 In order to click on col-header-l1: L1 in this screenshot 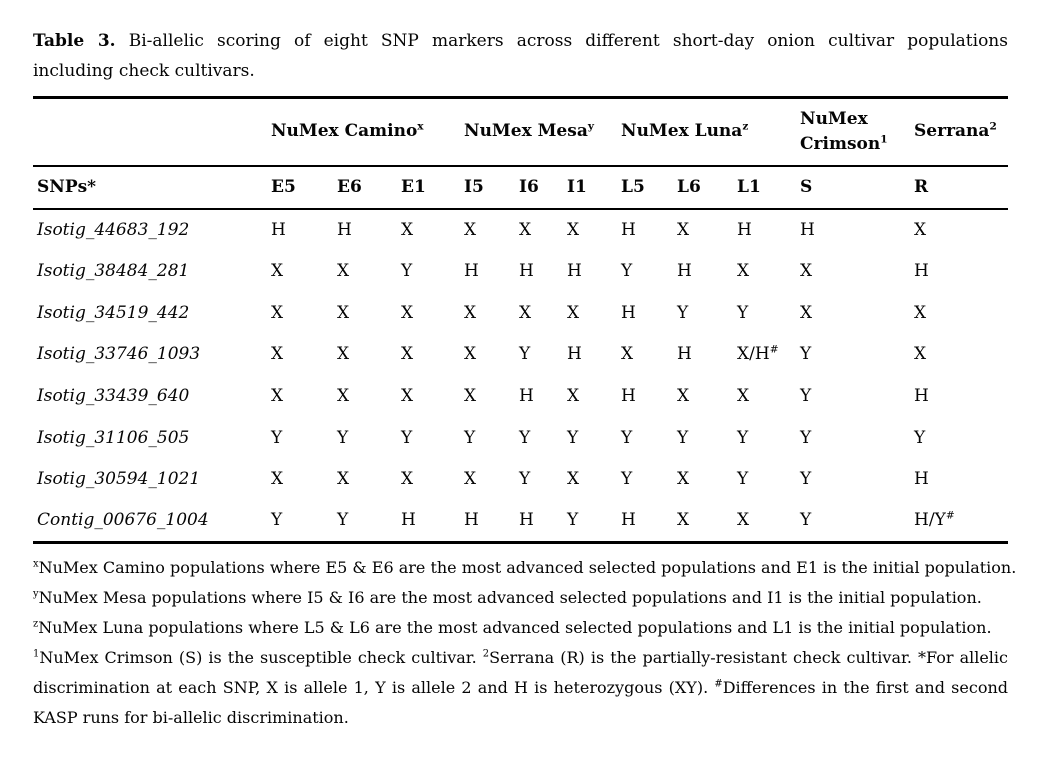, I will do `click(769, 187)`.